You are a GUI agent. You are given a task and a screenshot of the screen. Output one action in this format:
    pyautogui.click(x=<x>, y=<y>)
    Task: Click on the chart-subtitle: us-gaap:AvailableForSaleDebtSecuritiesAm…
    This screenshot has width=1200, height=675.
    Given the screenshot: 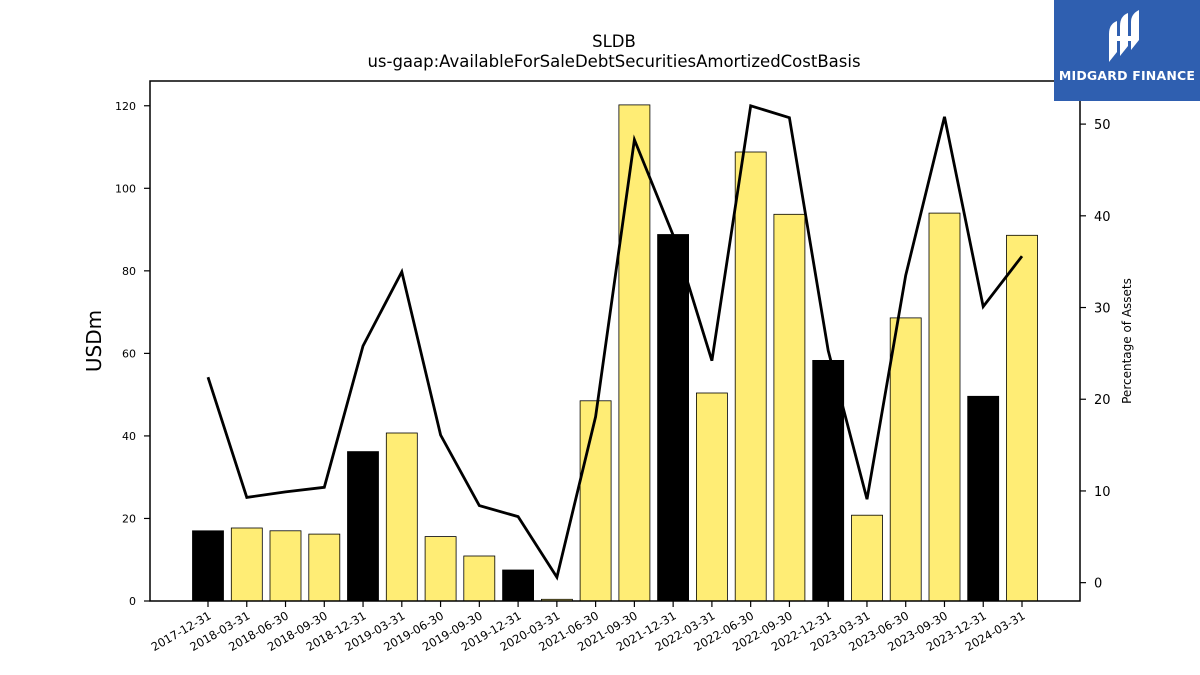 What is the action you would take?
    pyautogui.click(x=614, y=61)
    